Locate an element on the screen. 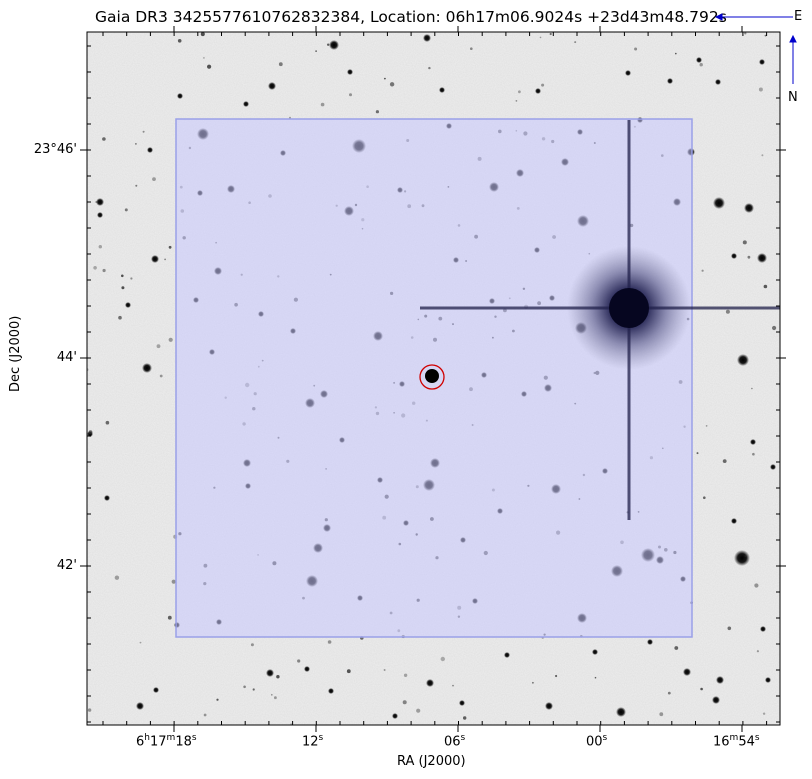 The image size is (812, 779). compass-arrows is located at coordinates (755, 48).